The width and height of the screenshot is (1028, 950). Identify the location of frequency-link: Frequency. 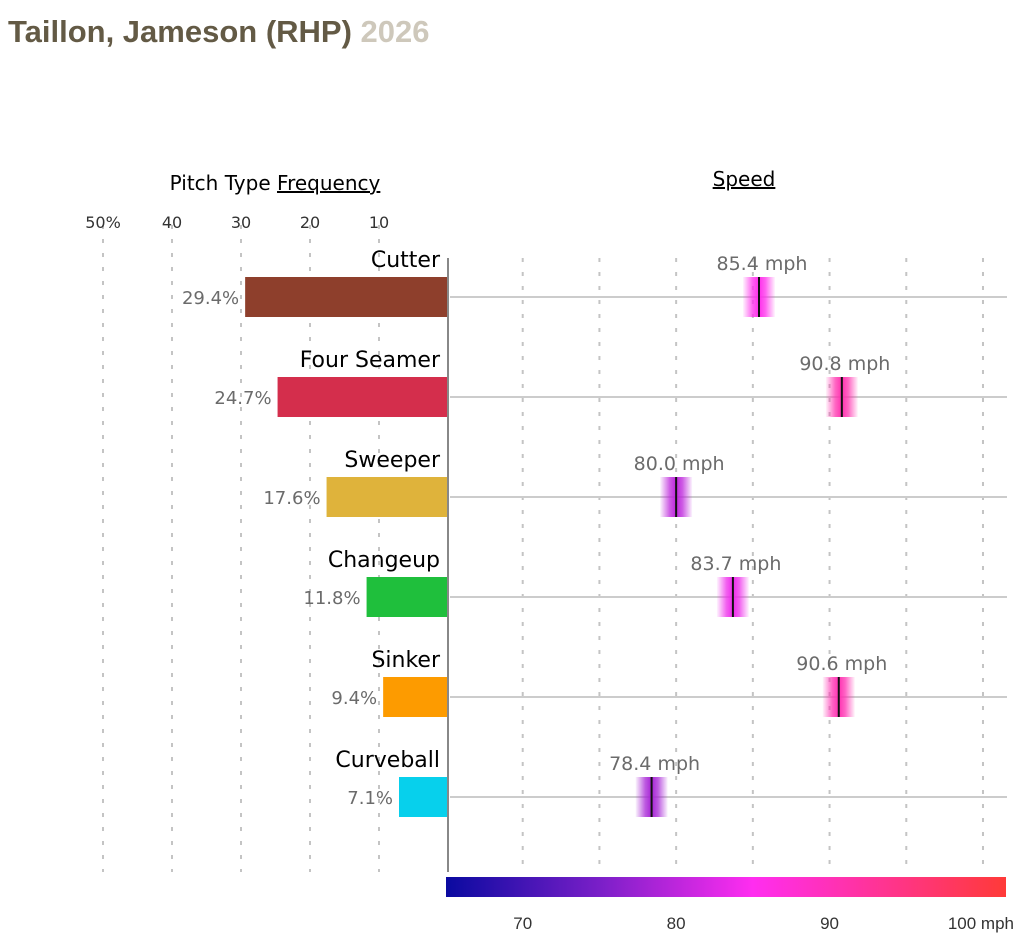
(328, 183).